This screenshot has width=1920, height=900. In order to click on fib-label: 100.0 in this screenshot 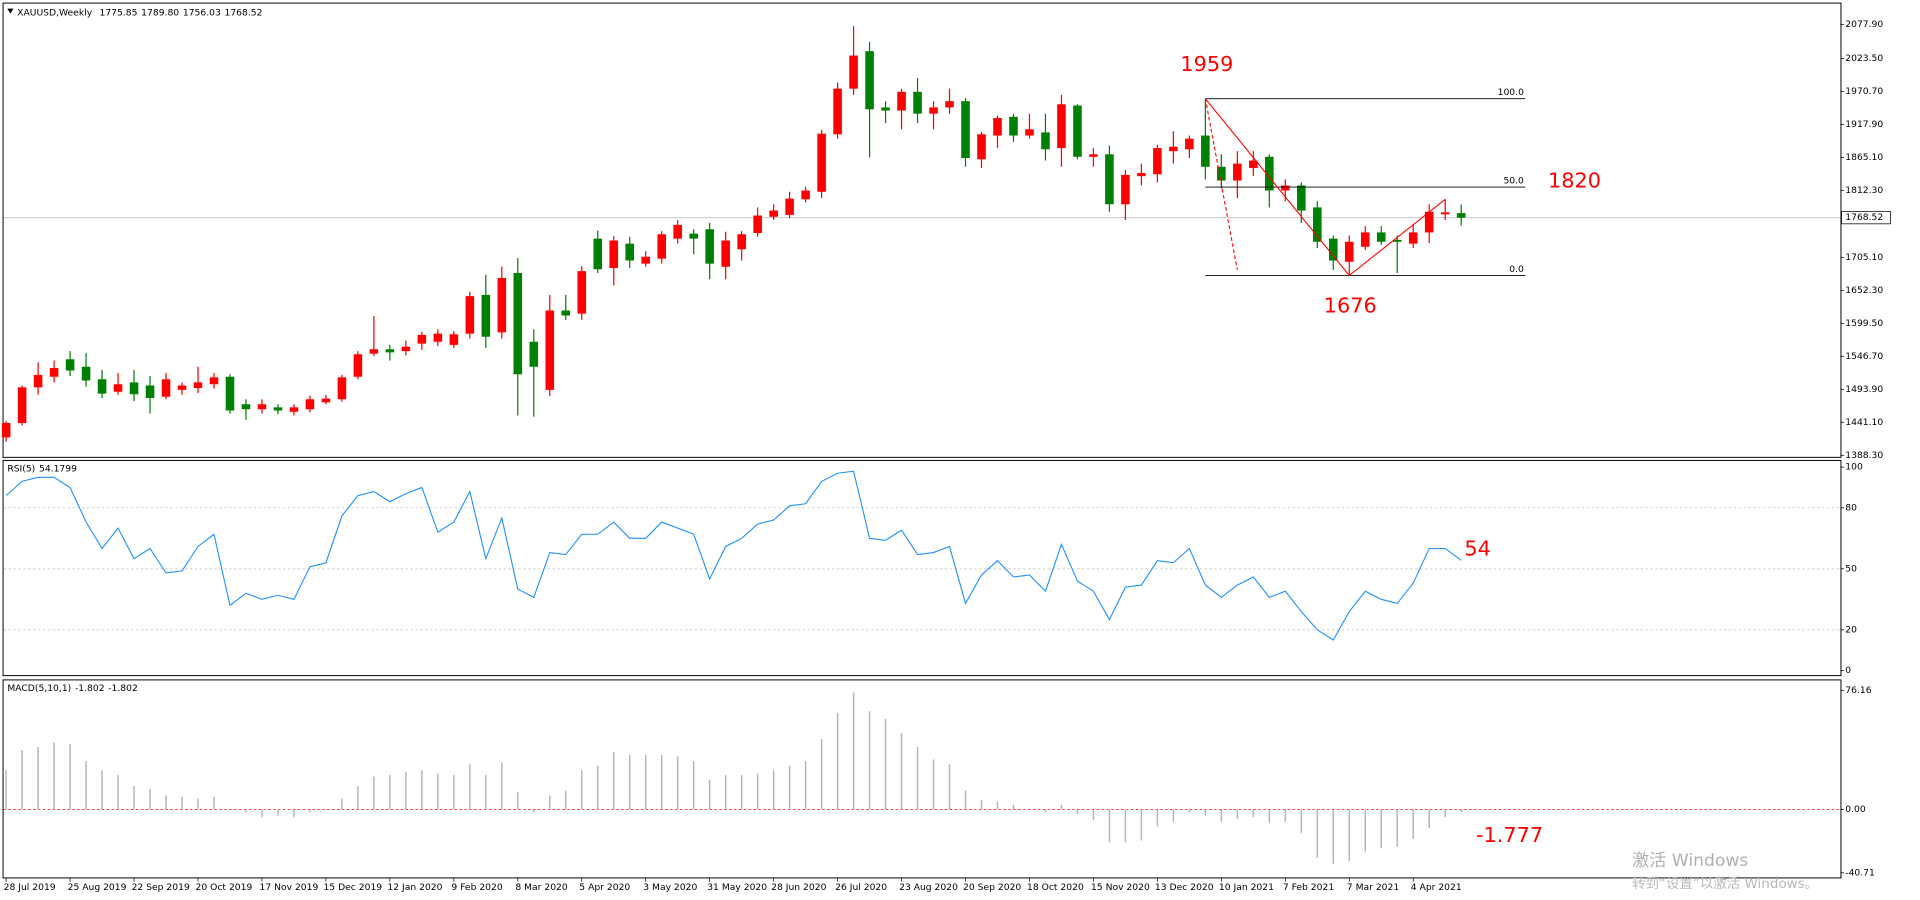, I will do `click(1511, 92)`.